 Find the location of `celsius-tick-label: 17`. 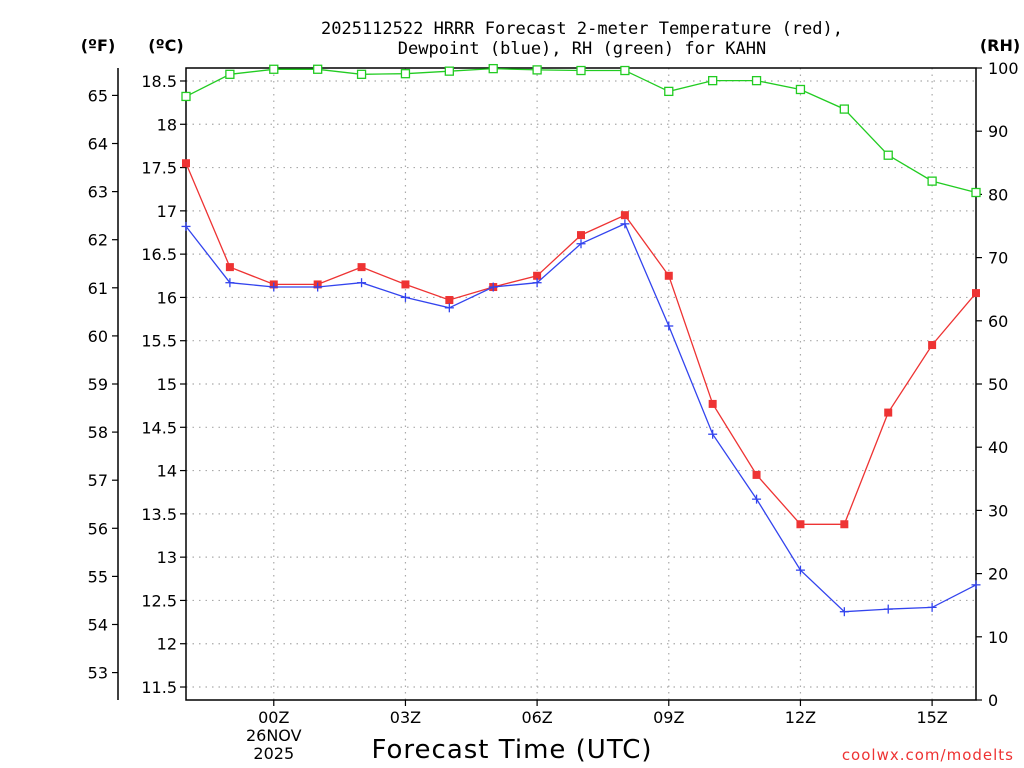

celsius-tick-label: 17 is located at coordinates (167, 211).